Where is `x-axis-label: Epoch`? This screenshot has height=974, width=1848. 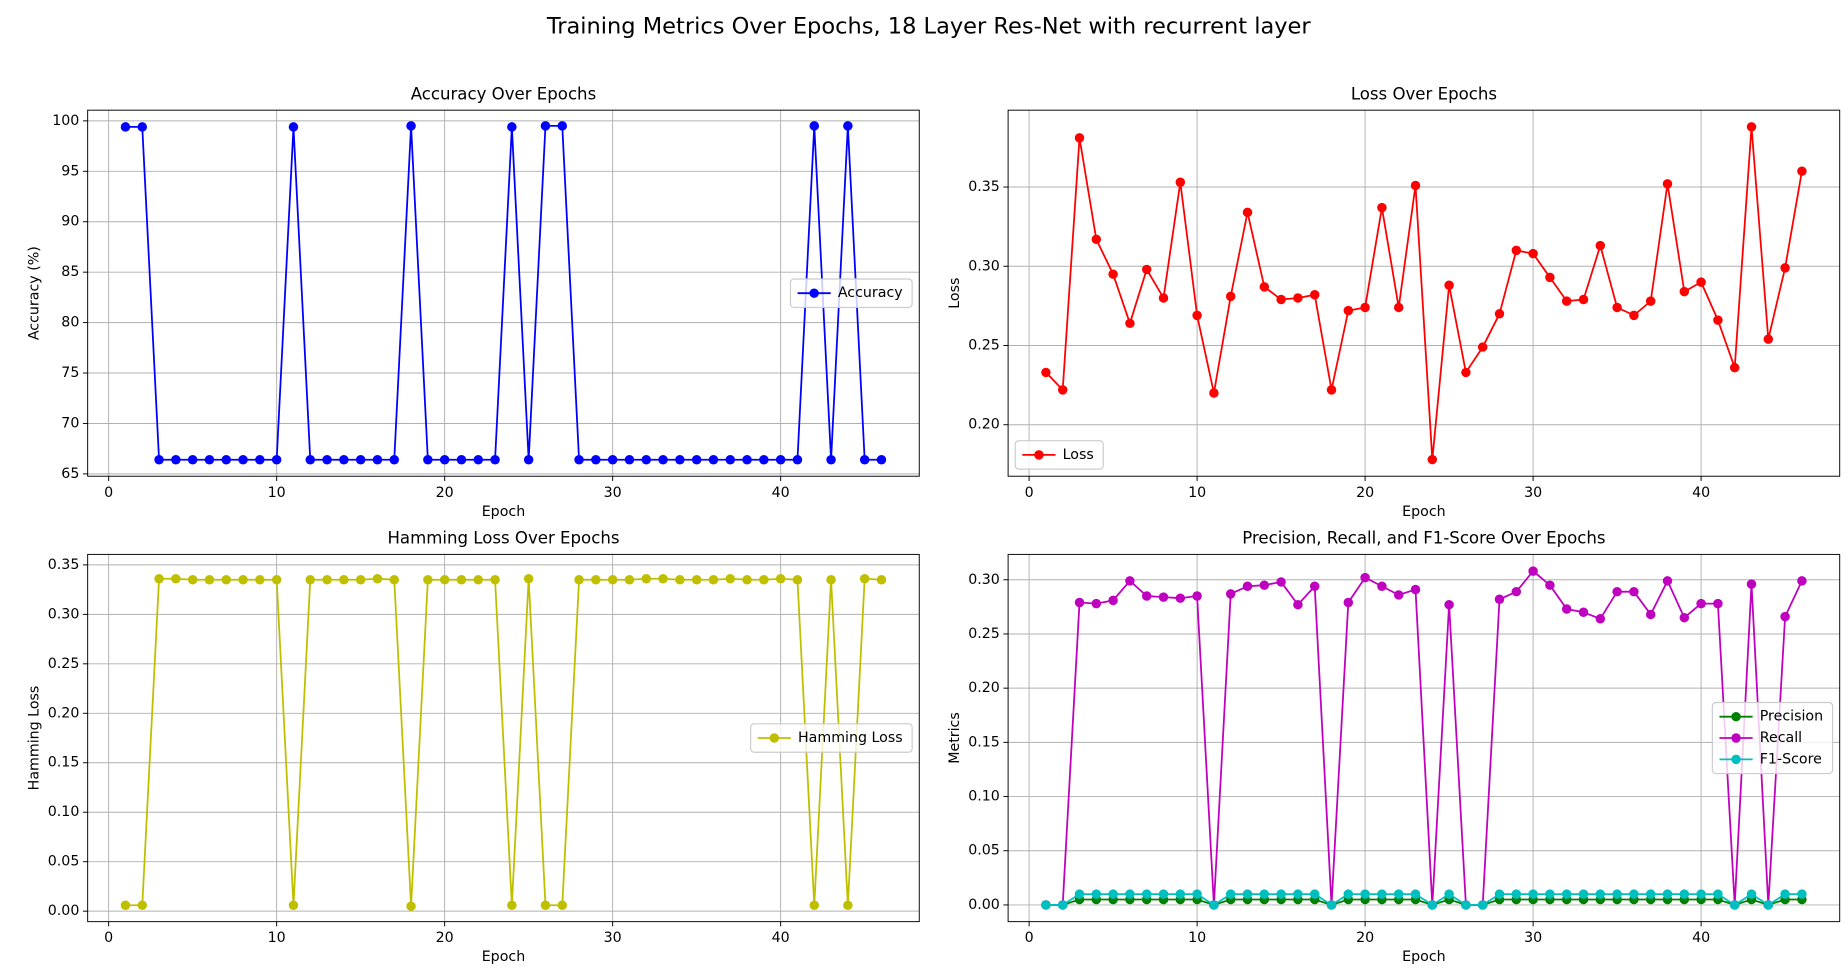
x-axis-label: Epoch is located at coordinates (1424, 512).